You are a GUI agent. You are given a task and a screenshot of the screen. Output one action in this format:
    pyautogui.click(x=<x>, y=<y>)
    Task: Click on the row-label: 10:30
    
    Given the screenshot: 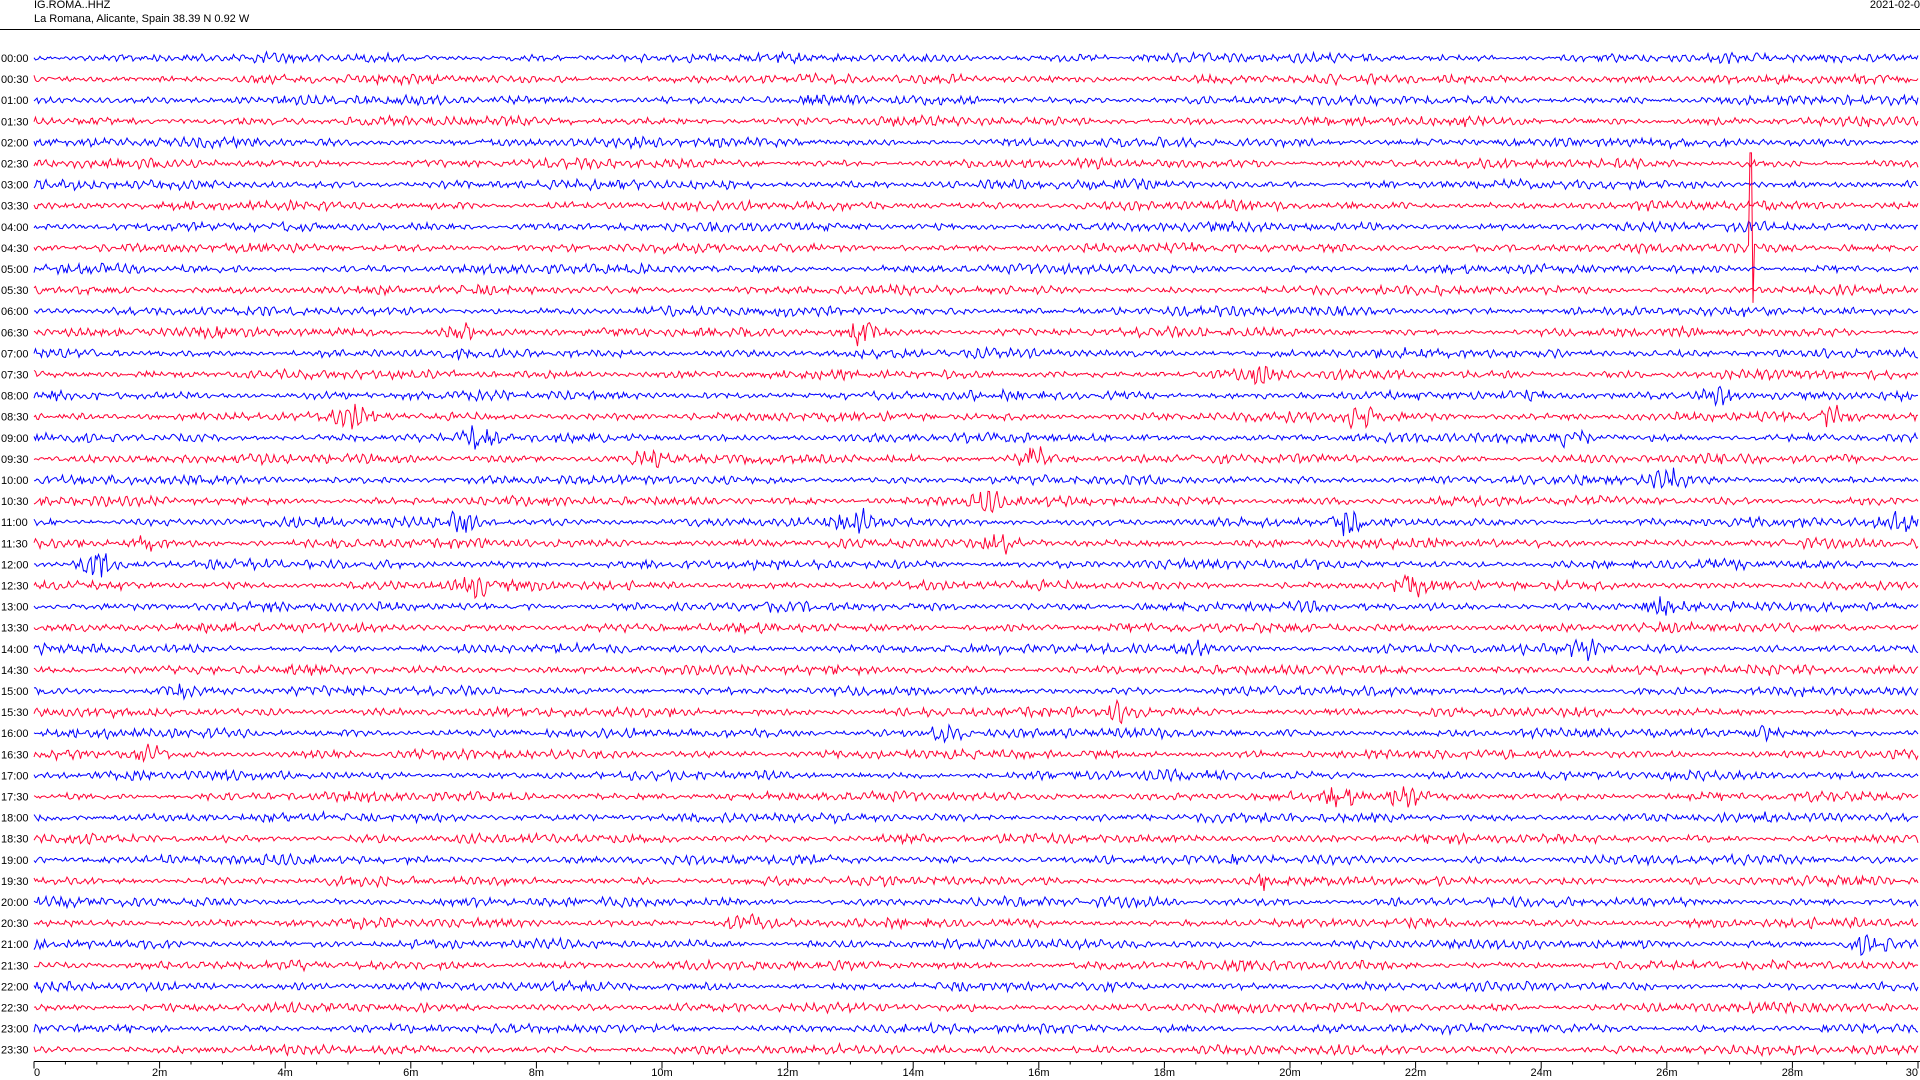 What is the action you would take?
    pyautogui.click(x=15, y=502)
    